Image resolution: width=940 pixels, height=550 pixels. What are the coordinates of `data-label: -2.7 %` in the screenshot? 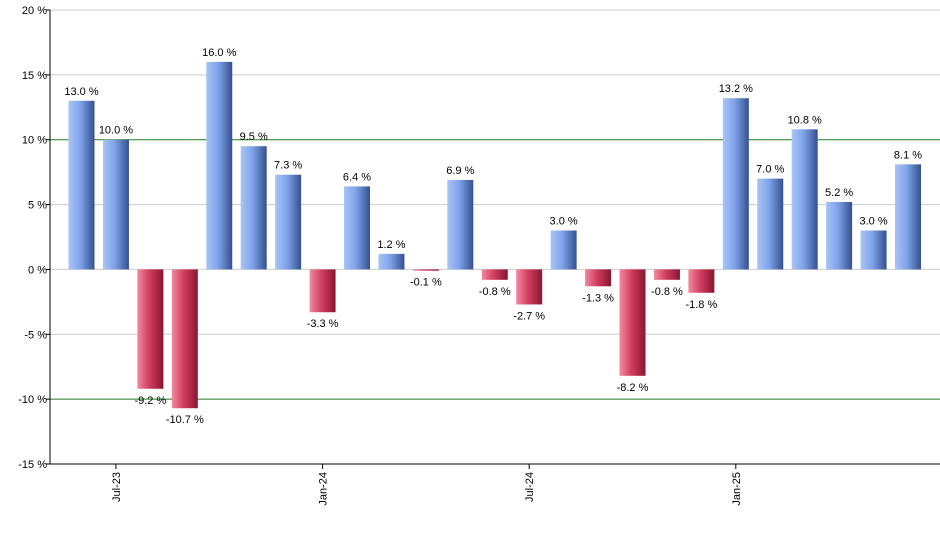 It's located at (529, 316).